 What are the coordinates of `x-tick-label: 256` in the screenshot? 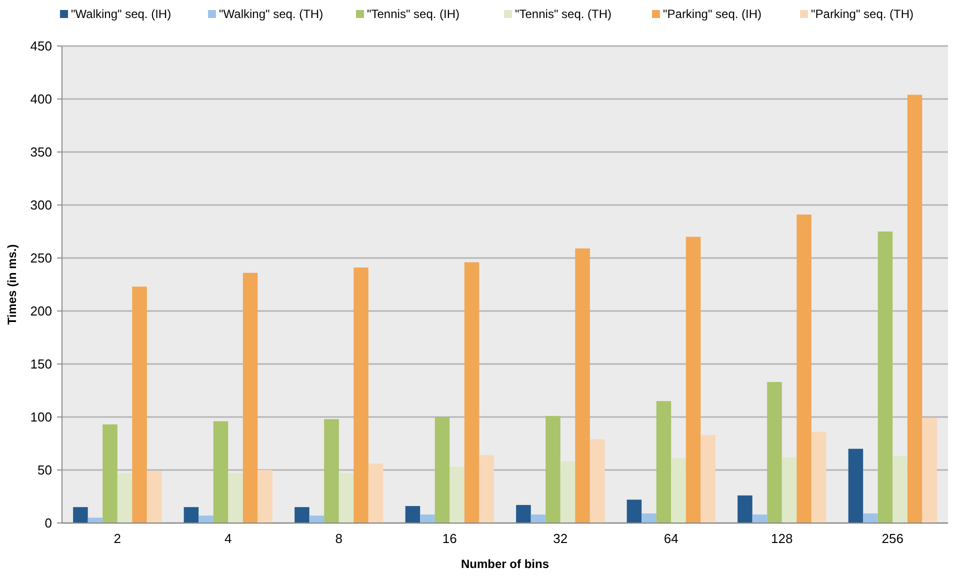 It's located at (893, 538).